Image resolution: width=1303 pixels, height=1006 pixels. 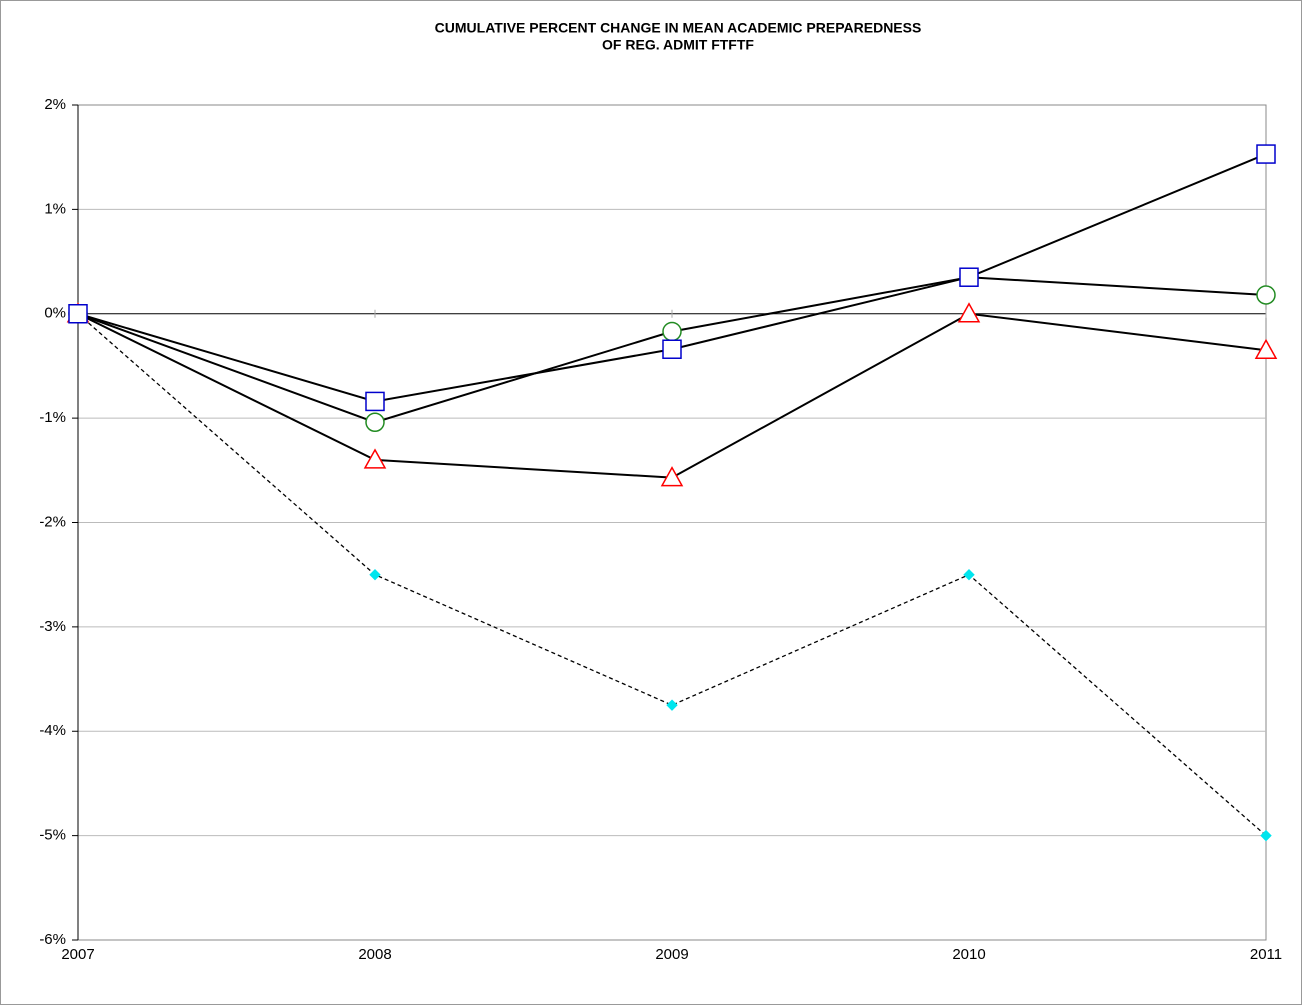 I want to click on y-tick-label: -5%, so click(x=52, y=835).